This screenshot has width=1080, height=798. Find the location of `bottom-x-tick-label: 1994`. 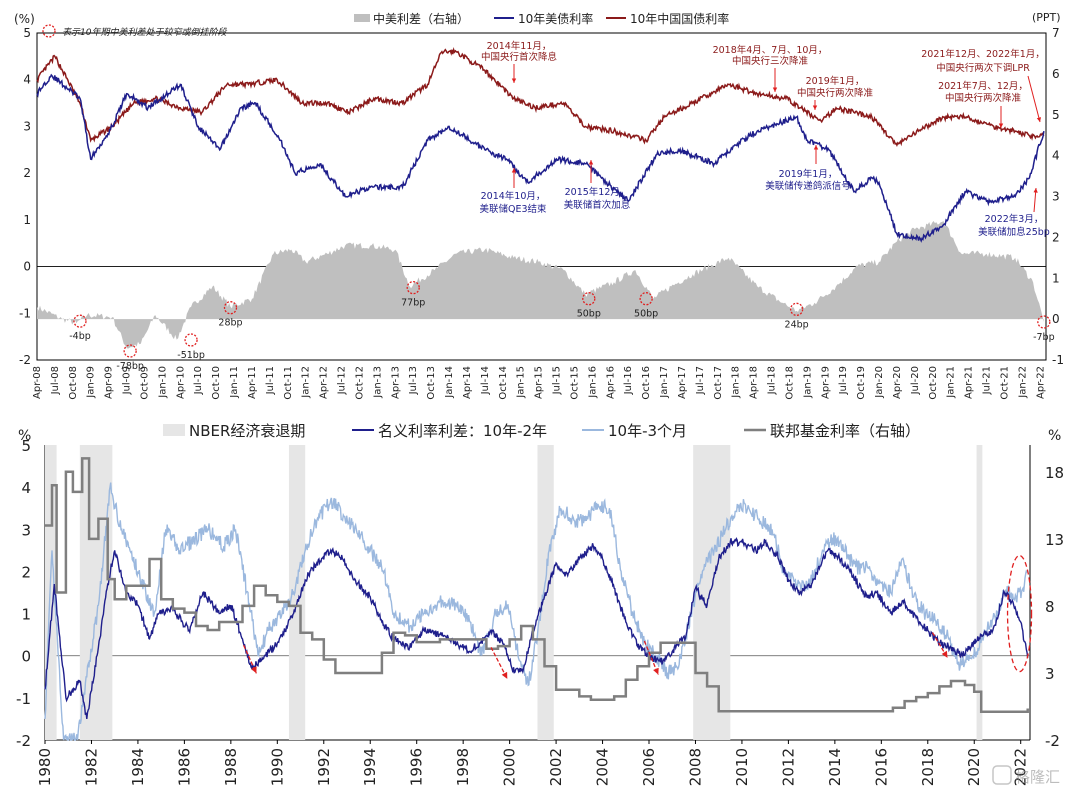

bottom-x-tick-label: 1994 is located at coordinates (370, 767).